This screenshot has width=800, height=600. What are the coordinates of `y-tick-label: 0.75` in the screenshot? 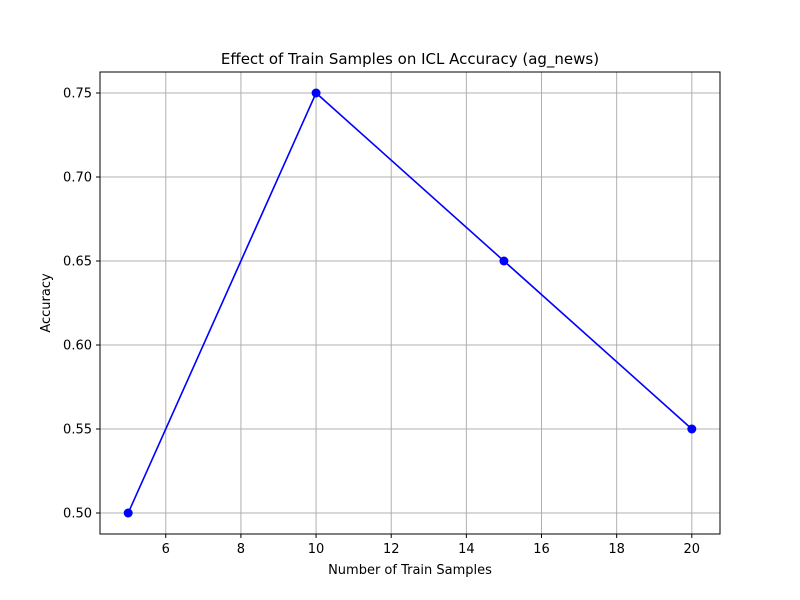 It's located at (77, 94).